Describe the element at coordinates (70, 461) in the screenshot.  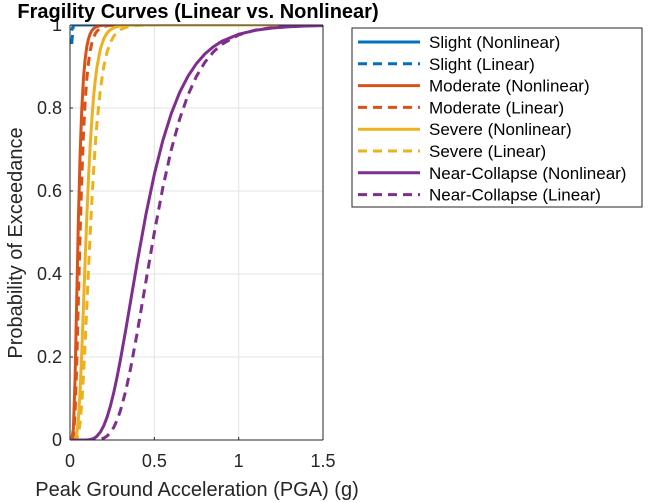
I see `x-tick-label: 0` at that location.